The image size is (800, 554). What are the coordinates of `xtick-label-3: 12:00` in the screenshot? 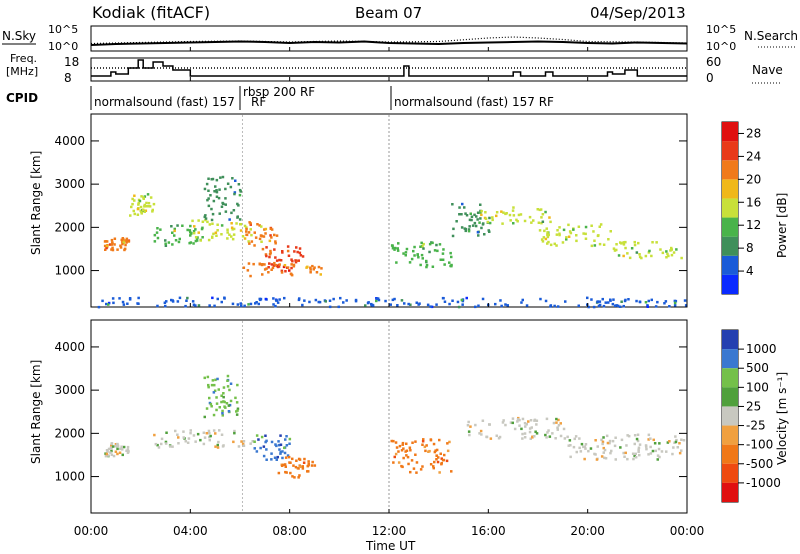 It's located at (389, 531).